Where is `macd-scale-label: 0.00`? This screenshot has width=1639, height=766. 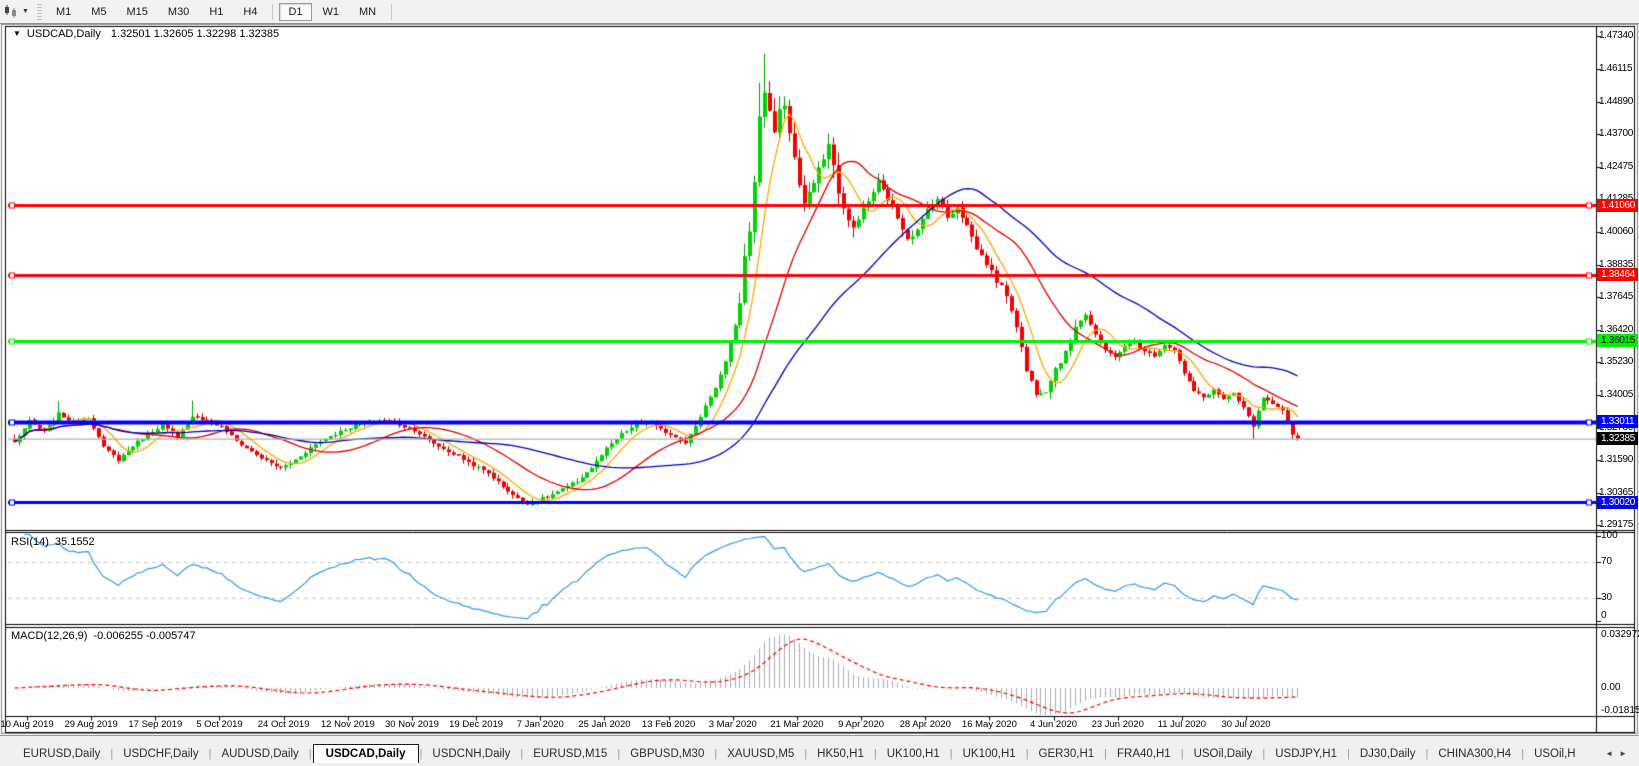
macd-scale-label: 0.00 is located at coordinates (1611, 687).